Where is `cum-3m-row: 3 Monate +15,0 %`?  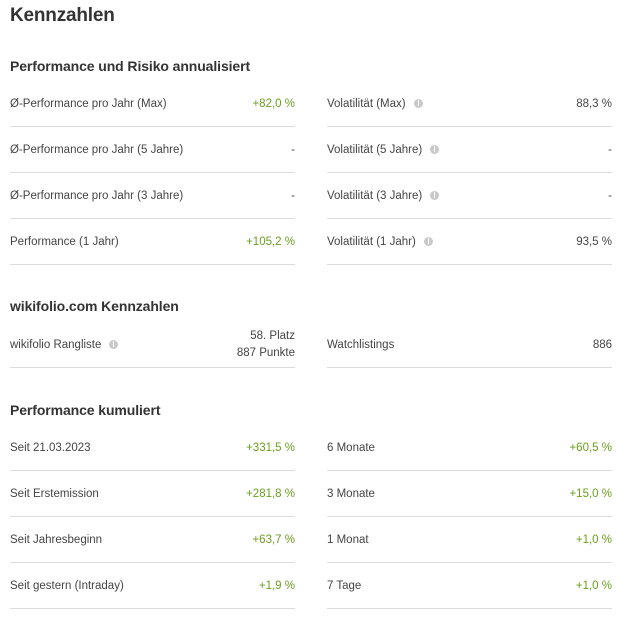 cum-3m-row: 3 Monate +15,0 % is located at coordinates (469, 494).